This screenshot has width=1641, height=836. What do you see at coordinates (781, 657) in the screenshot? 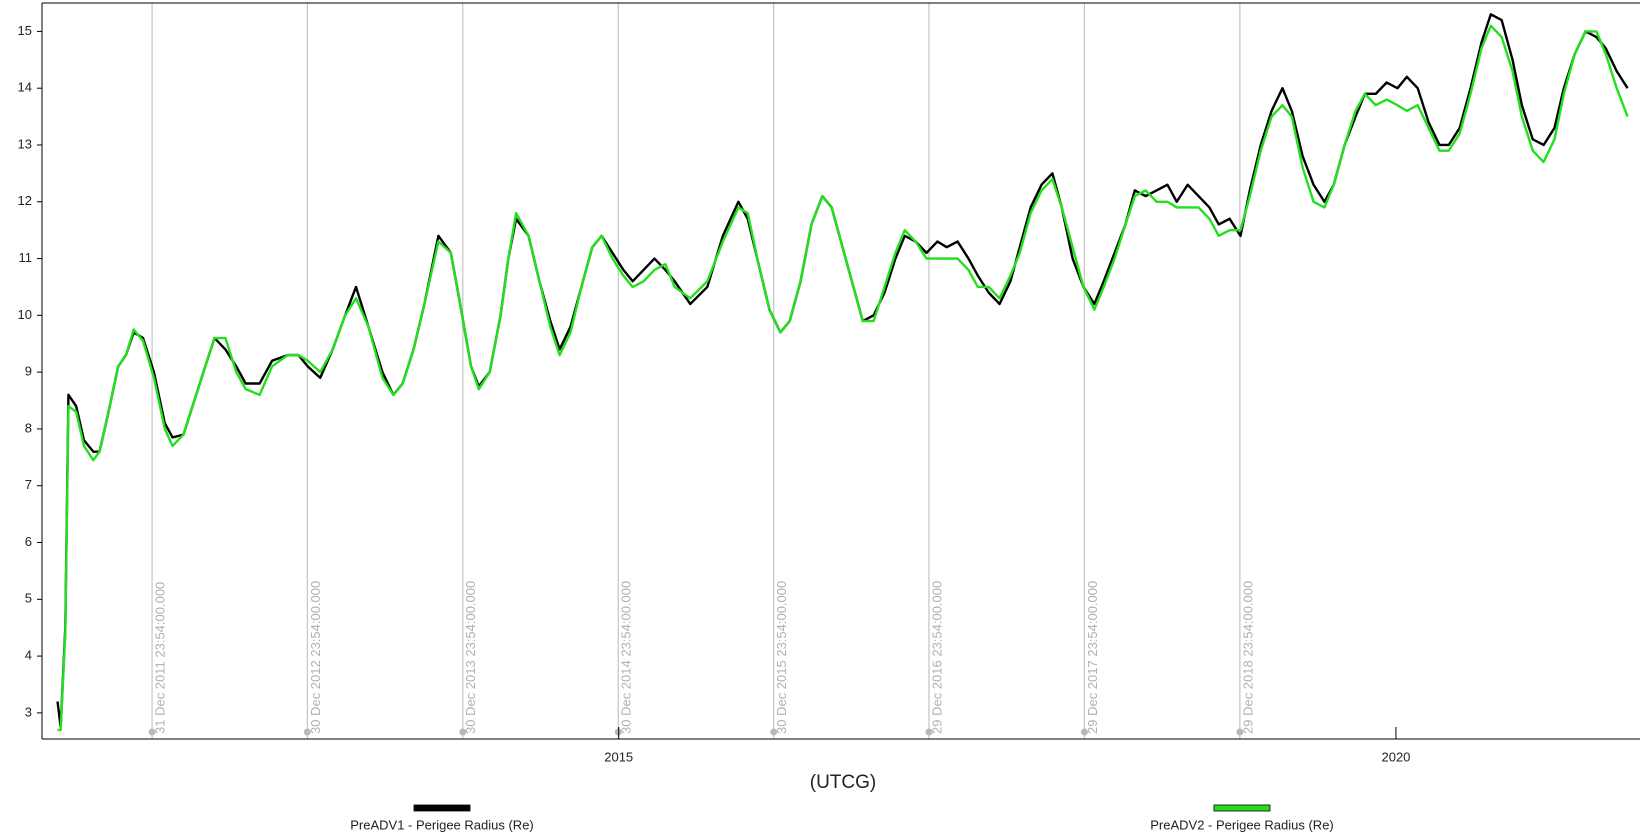
I see `marker-label: 30 Dec 2015 23:54:00.000` at bounding box center [781, 657].